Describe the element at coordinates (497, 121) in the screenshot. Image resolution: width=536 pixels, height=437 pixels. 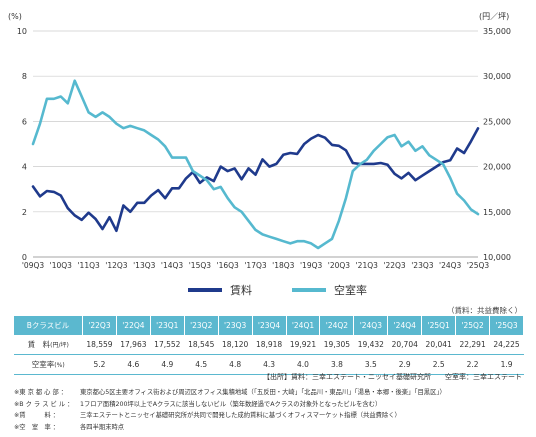
I see `right-tick-label: 25,000` at that location.